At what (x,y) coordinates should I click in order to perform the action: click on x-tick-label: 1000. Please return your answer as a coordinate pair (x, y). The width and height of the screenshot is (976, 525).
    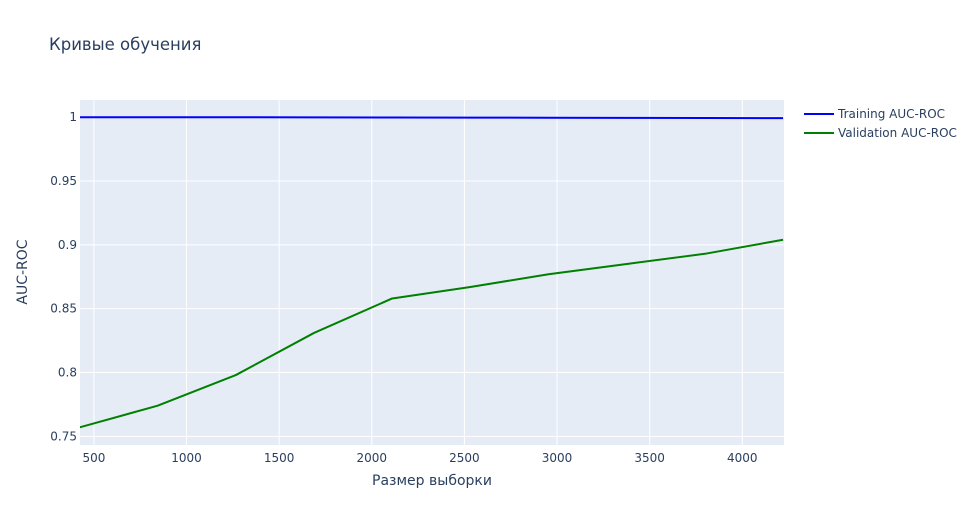
    Looking at the image, I should click on (186, 458).